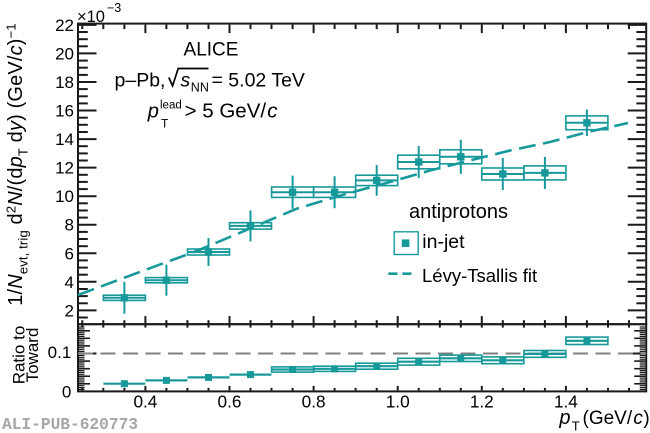  I want to click on svg-text: 12, so click(64, 168).